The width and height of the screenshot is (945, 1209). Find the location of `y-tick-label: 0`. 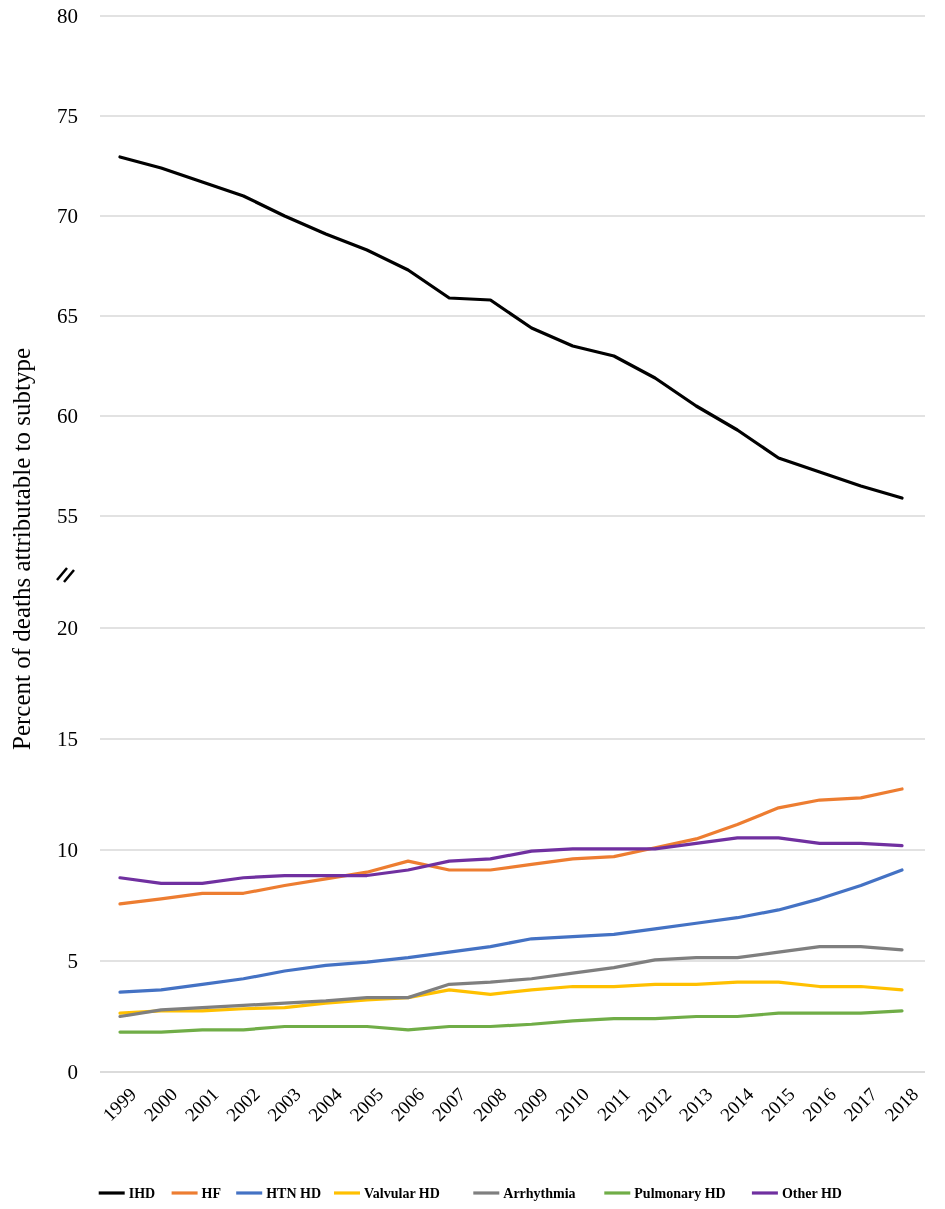

y-tick-label: 0 is located at coordinates (72, 1072).